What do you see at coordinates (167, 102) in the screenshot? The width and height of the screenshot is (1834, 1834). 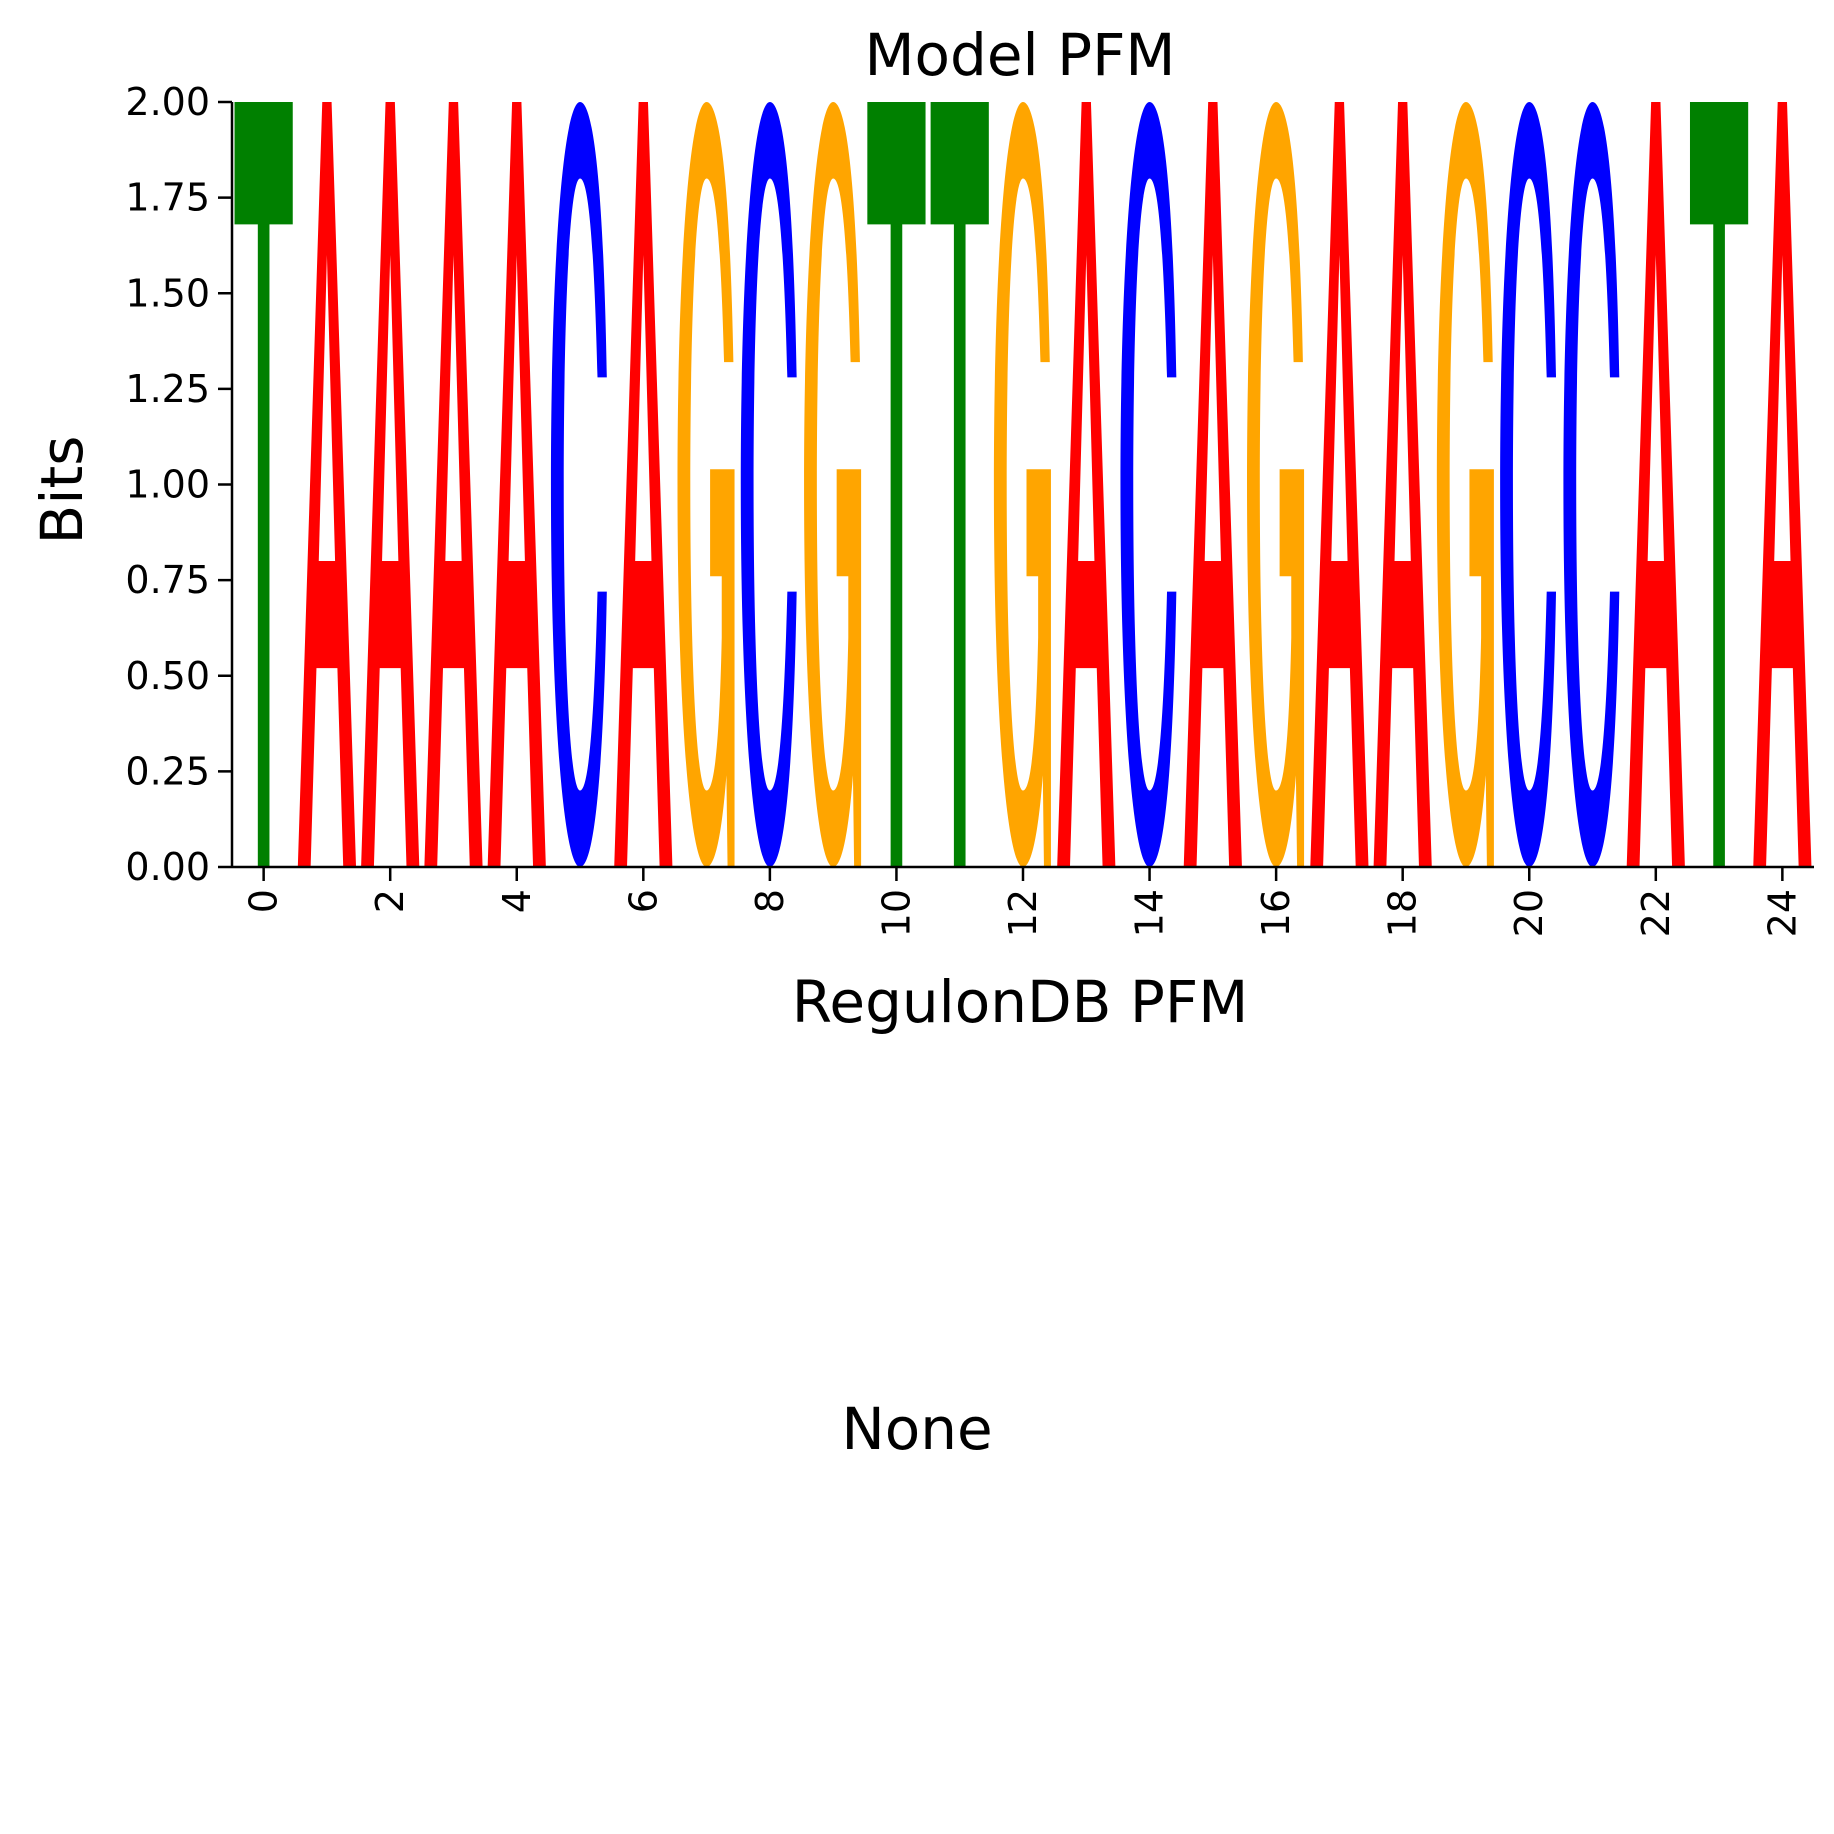 I see `y-tick-label: 2.00` at bounding box center [167, 102].